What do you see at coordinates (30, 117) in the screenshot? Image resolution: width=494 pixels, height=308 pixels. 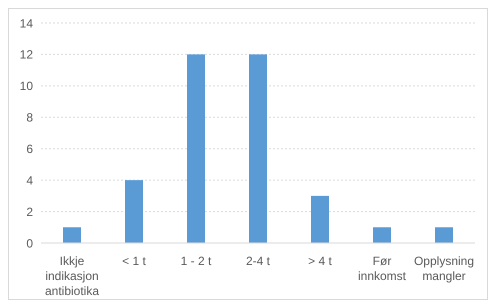 I see `y-tick-label: 8` at bounding box center [30, 117].